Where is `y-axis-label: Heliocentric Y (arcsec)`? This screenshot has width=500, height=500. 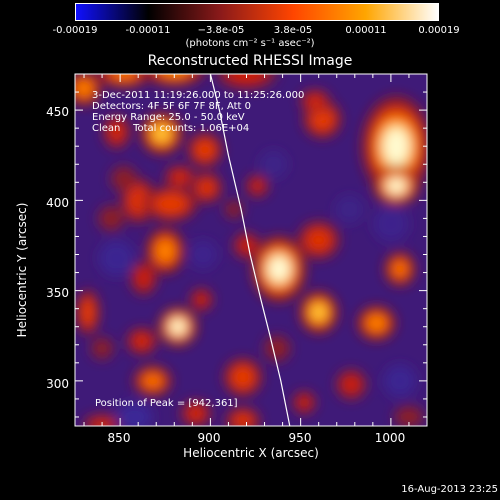
y-axis-label: Heliocentric Y (arcsec) is located at coordinates (22, 270).